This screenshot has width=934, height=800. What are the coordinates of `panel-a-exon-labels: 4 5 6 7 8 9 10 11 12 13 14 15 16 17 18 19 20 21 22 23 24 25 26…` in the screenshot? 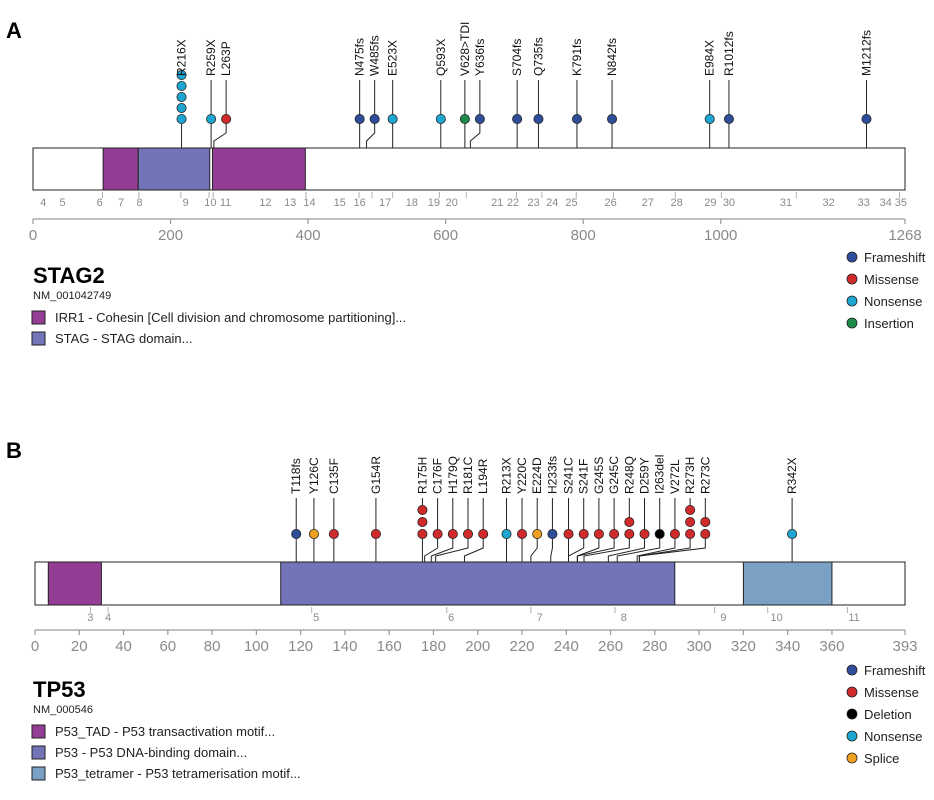 It's located at (473, 200).